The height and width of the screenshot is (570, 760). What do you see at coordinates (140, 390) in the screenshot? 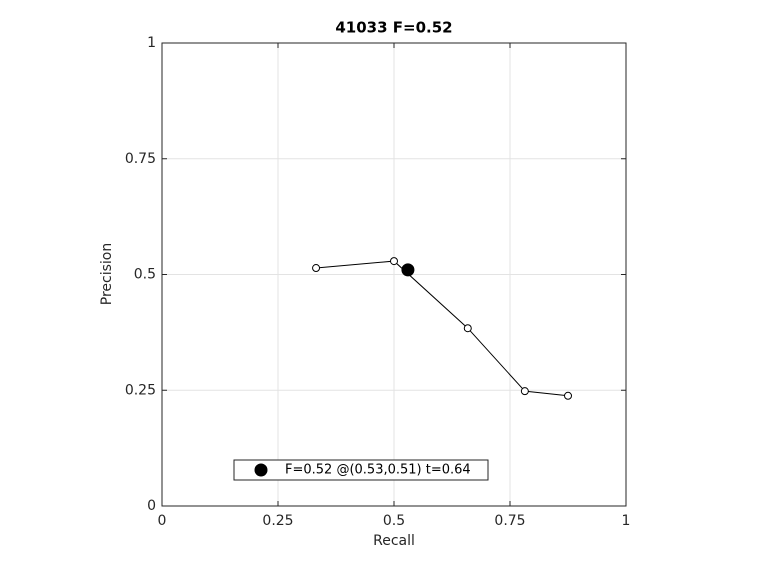
I see `y-tick-label: 0.25` at bounding box center [140, 390].